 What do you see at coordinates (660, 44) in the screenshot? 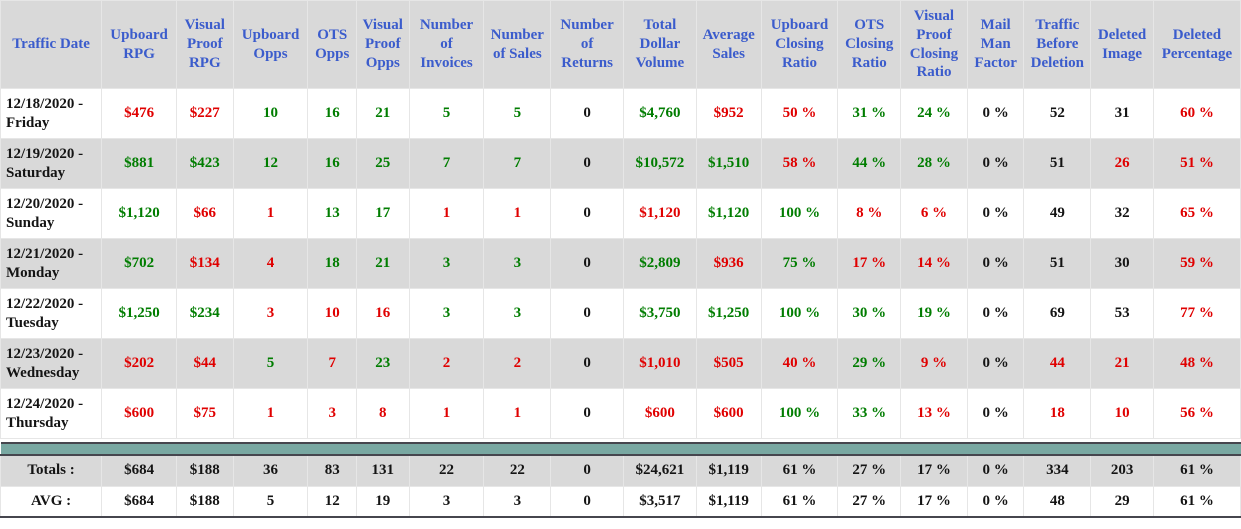
I see `column-header-total-dollar-volume: Total Dollar Volume` at bounding box center [660, 44].